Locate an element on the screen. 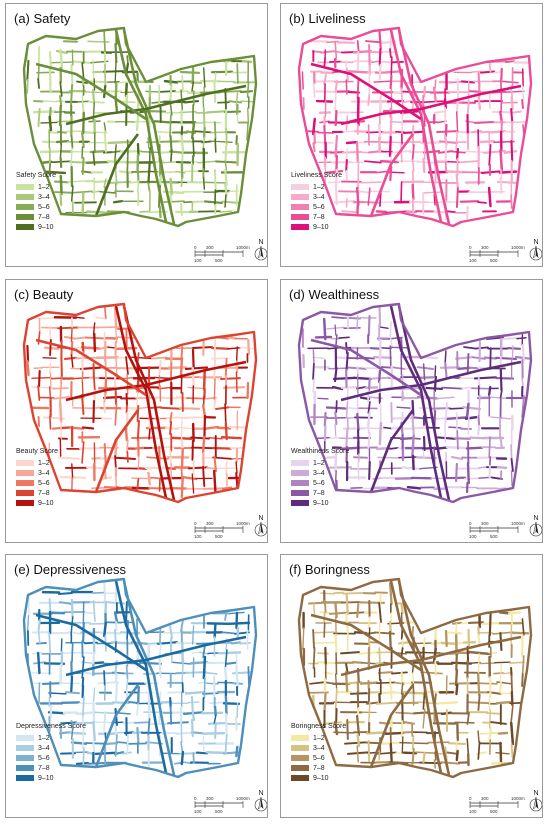 This screenshot has height=826, width=550. legend-item: 3–4 is located at coordinates (320, 473).